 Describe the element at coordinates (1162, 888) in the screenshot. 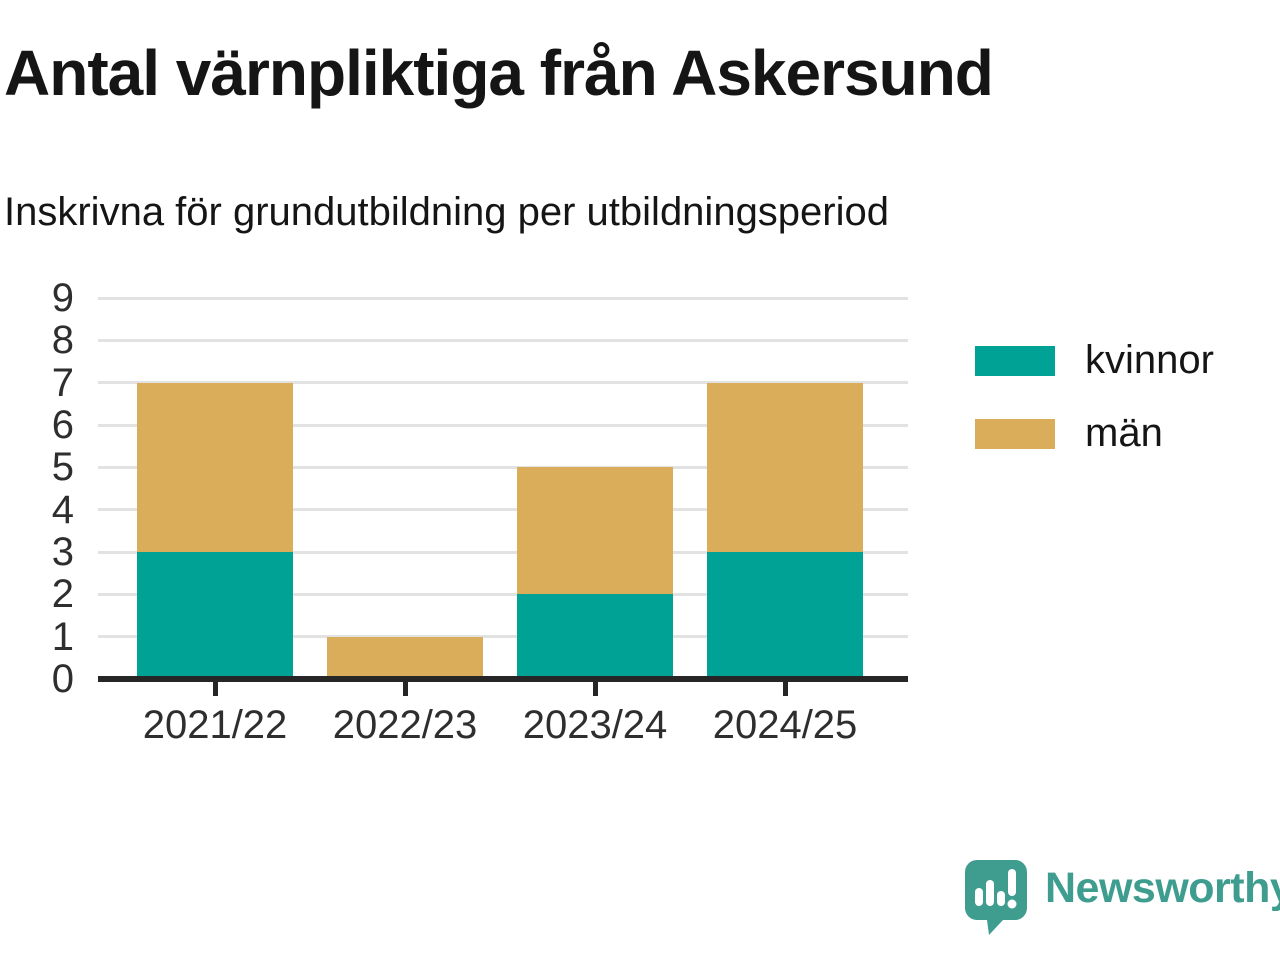

I see `brand-name: Newsworthy` at that location.